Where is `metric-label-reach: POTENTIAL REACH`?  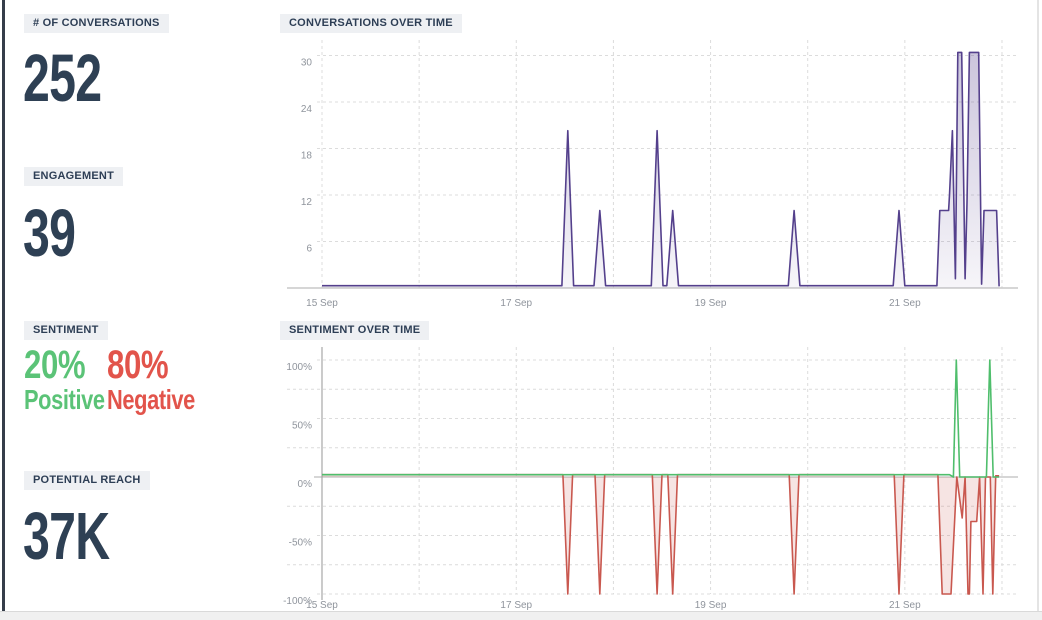
metric-label-reach: POTENTIAL REACH is located at coordinates (87, 480).